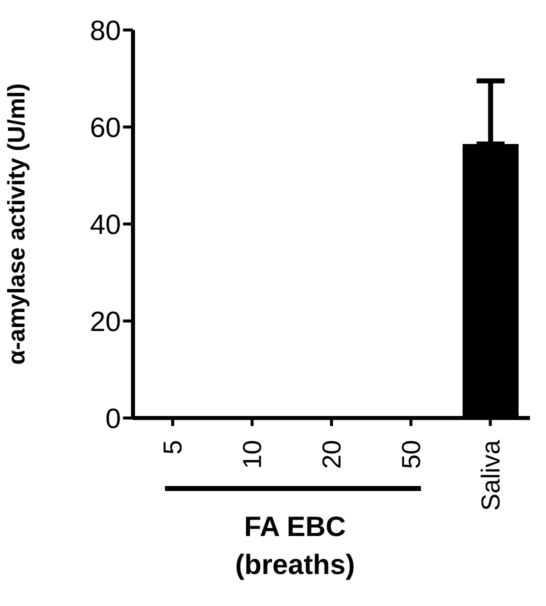  Describe the element at coordinates (17, 224) in the screenshot. I see `y-axis-title: α-amylase activity (U/ml)` at that location.